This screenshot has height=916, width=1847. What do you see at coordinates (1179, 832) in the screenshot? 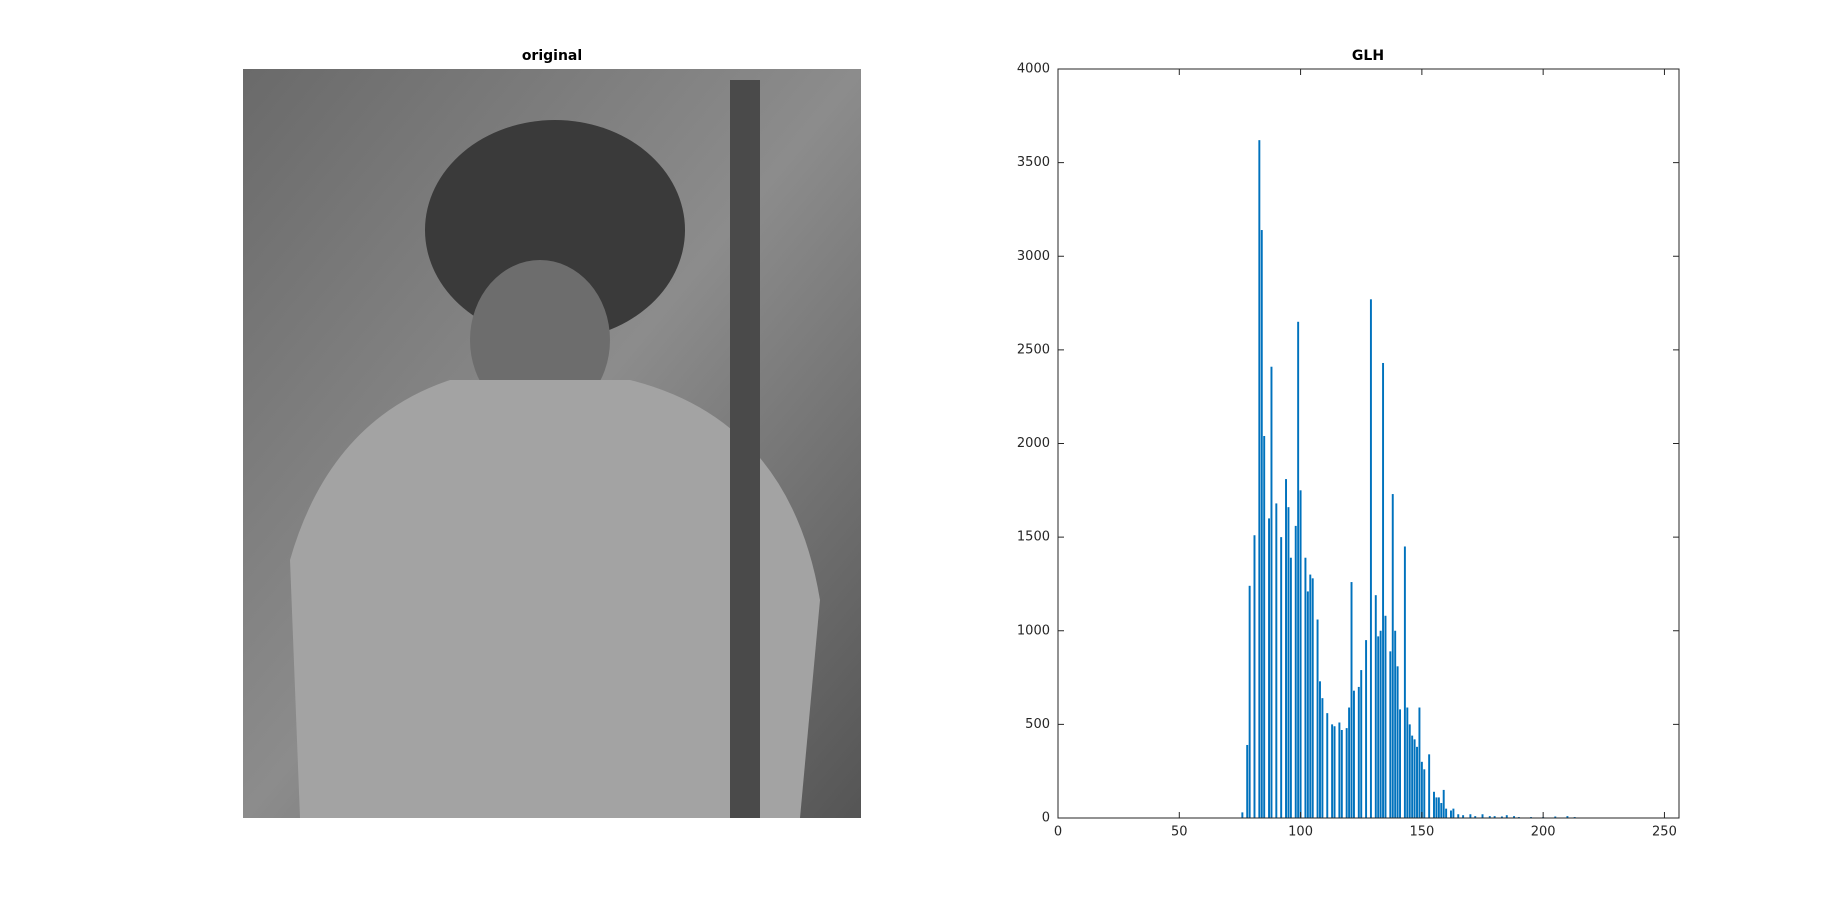
I see `x-tick-label: 50` at bounding box center [1179, 832].